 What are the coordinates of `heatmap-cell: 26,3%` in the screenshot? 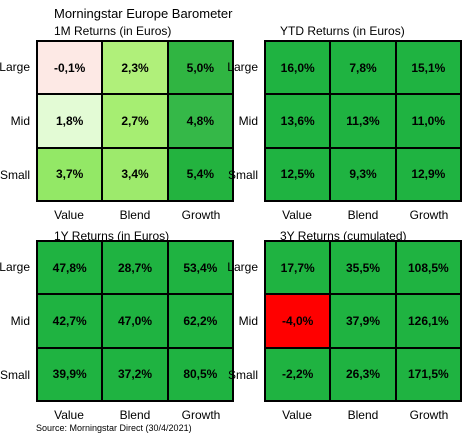 It's located at (363, 374).